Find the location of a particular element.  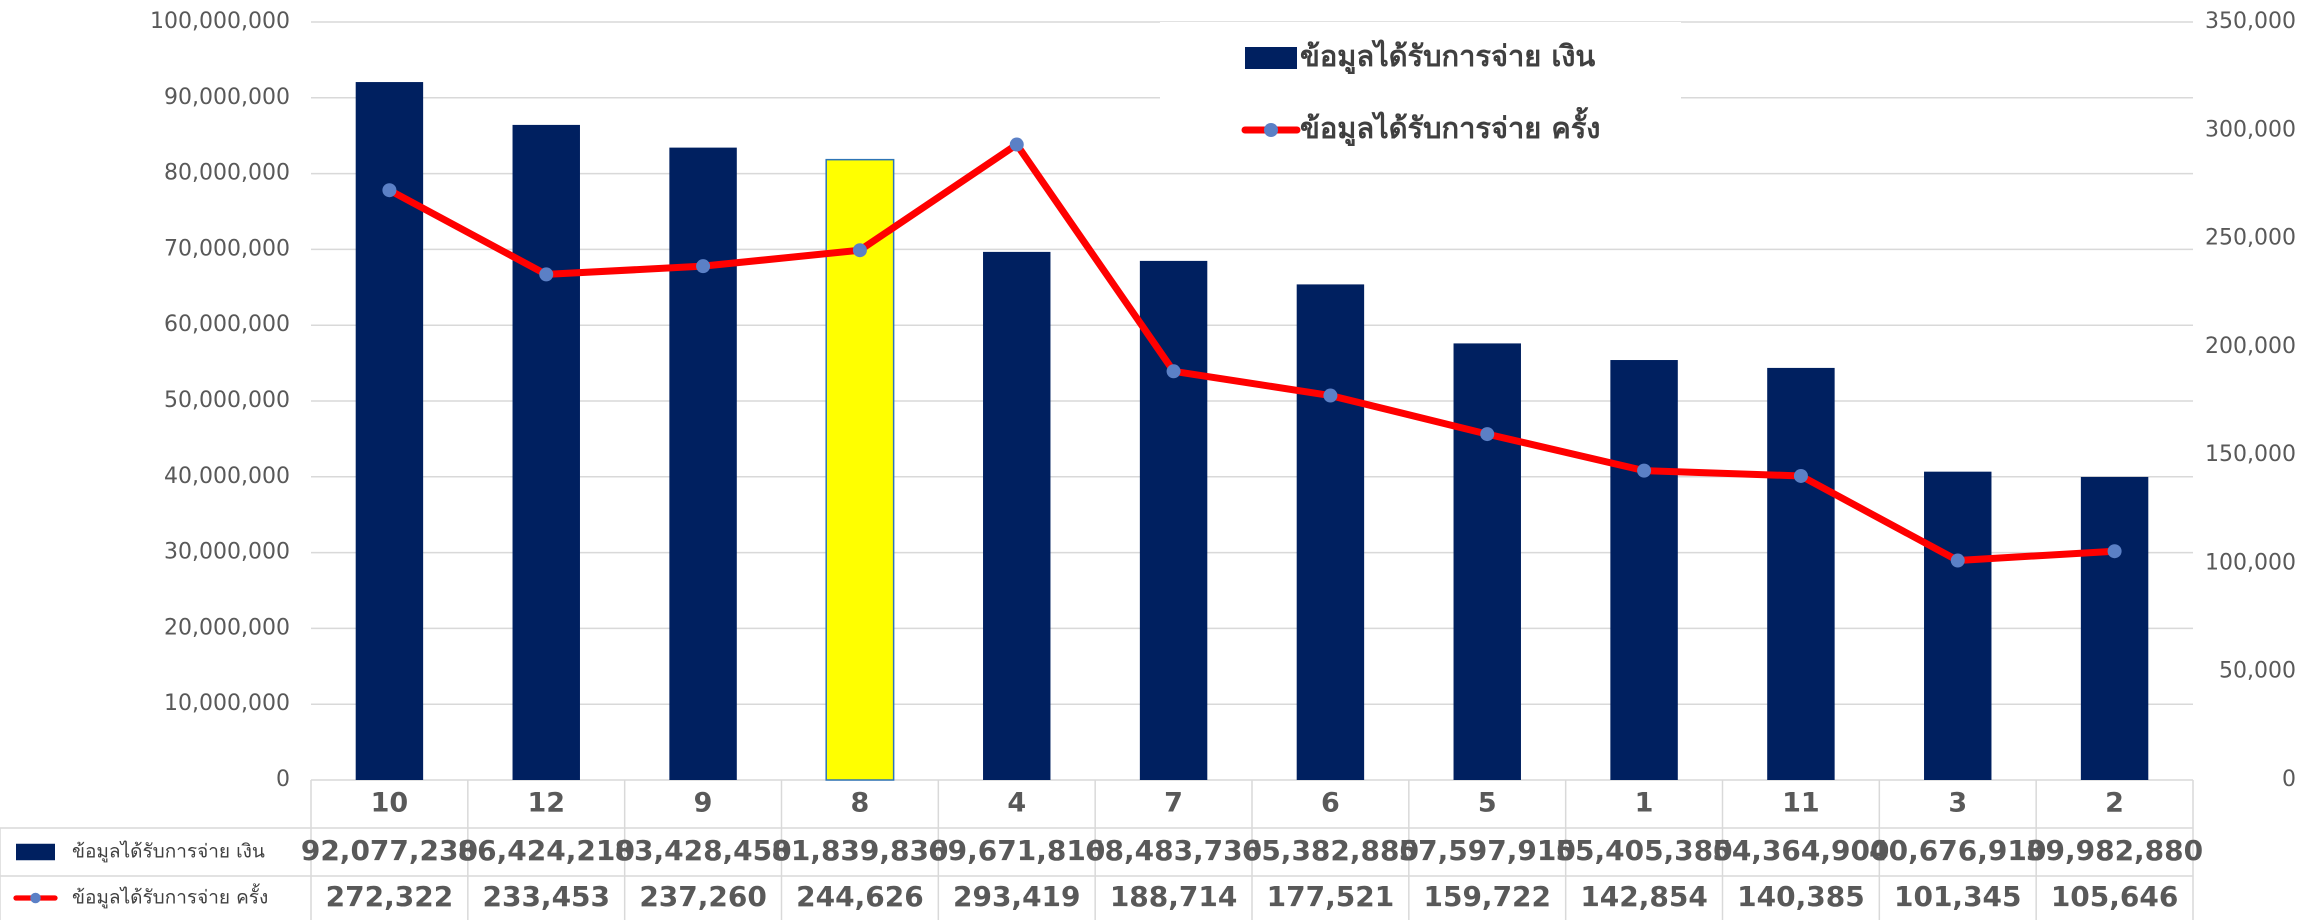

table-value: 54,364,900 is located at coordinates (1800, 850).